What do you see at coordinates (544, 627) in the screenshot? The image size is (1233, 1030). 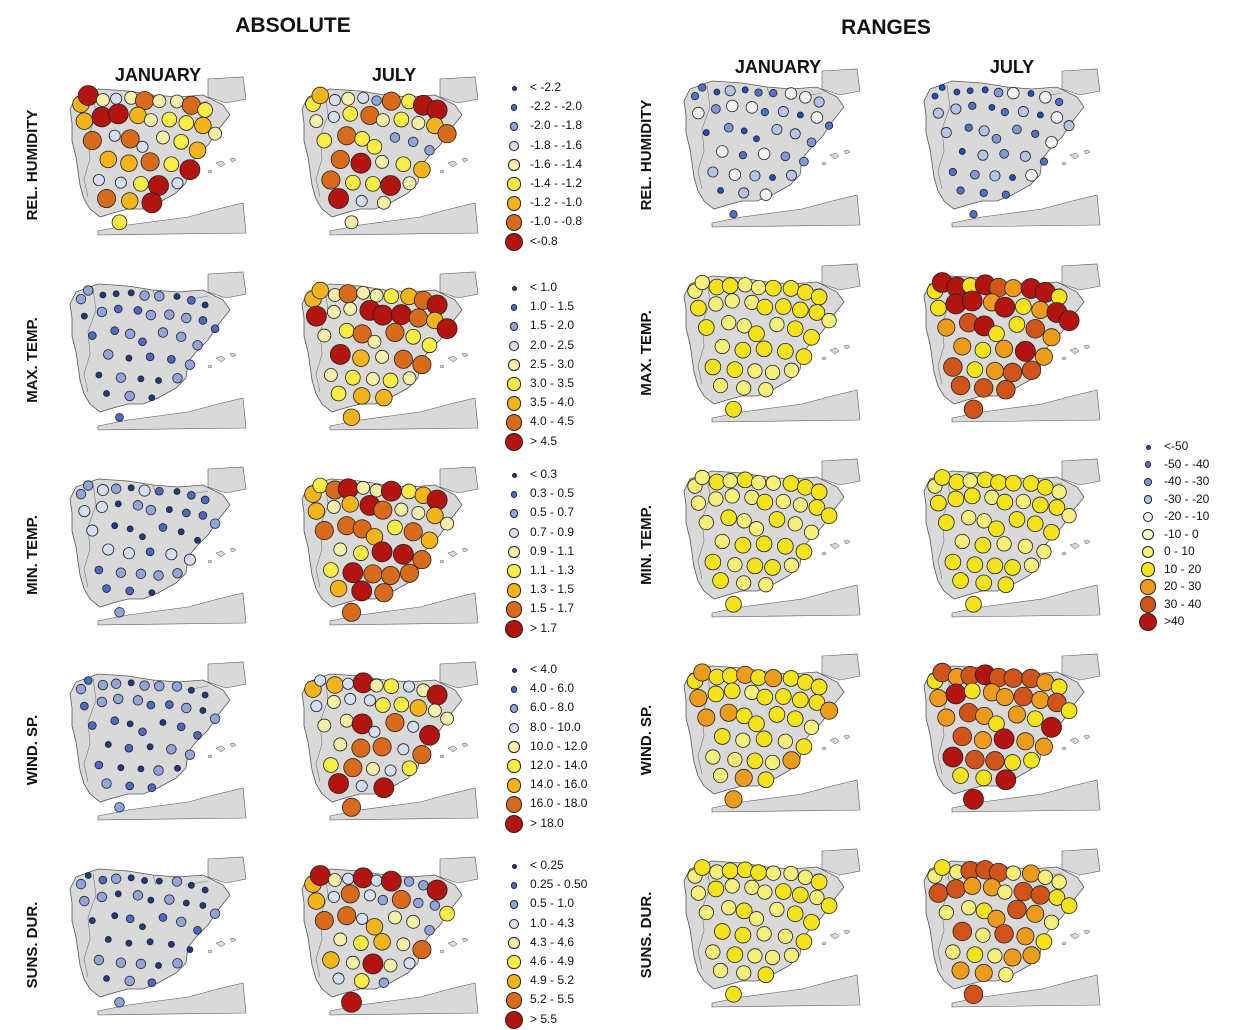 I see `legend-label: > 1.7` at bounding box center [544, 627].